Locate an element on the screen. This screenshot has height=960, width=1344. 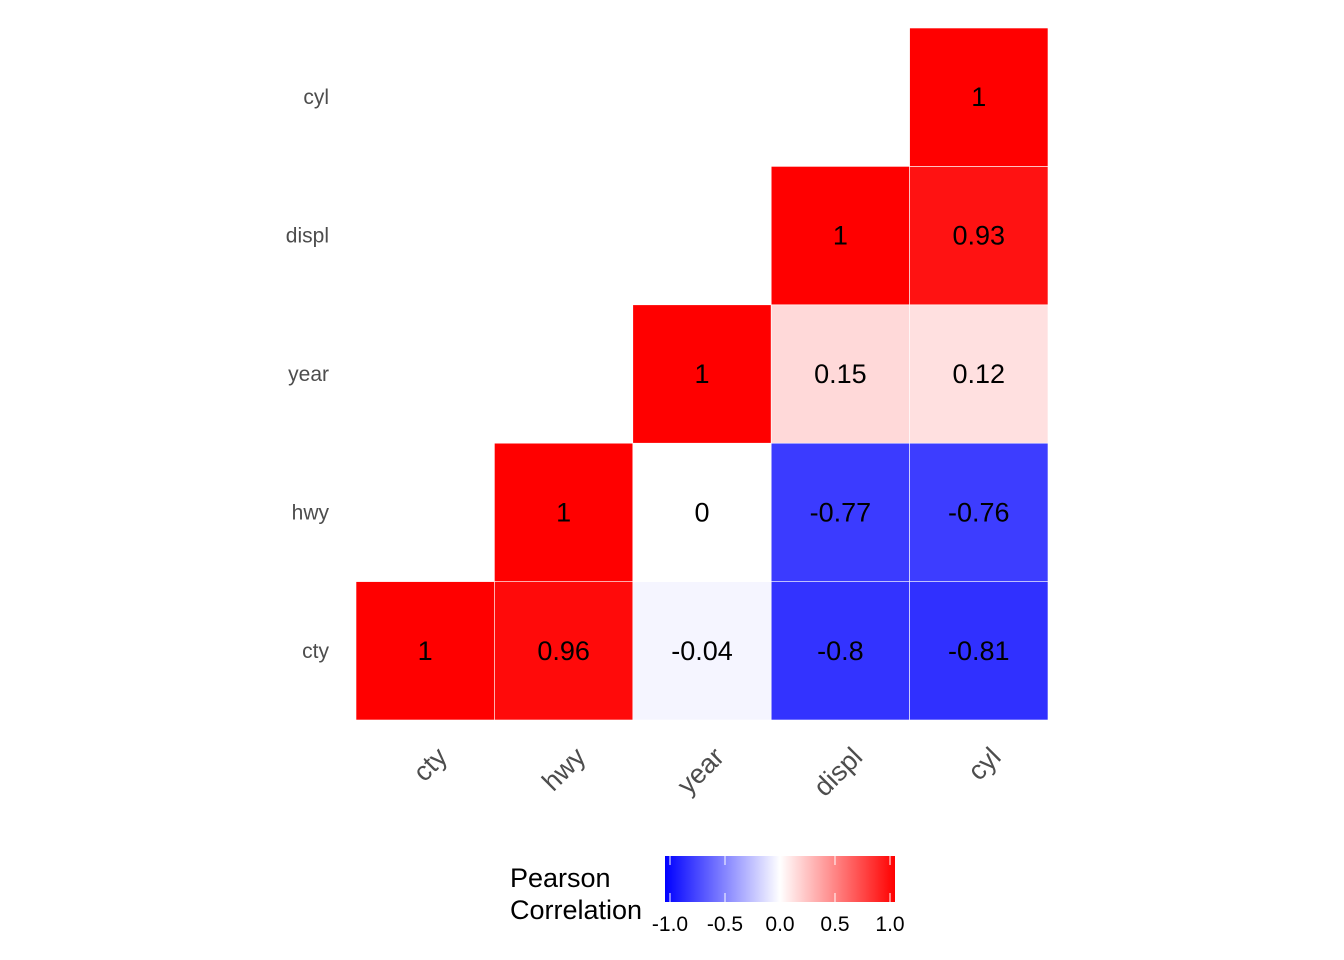
cell-cyl-year is located at coordinates (979, 374).